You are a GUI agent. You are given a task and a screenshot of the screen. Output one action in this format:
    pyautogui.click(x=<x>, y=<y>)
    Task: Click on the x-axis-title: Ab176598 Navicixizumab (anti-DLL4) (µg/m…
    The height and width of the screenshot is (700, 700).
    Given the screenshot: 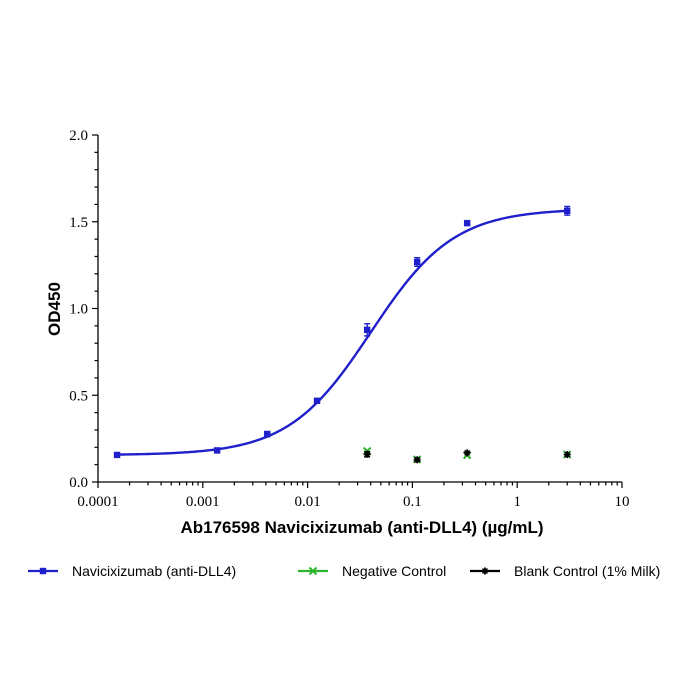 What is the action you would take?
    pyautogui.click(x=361, y=527)
    